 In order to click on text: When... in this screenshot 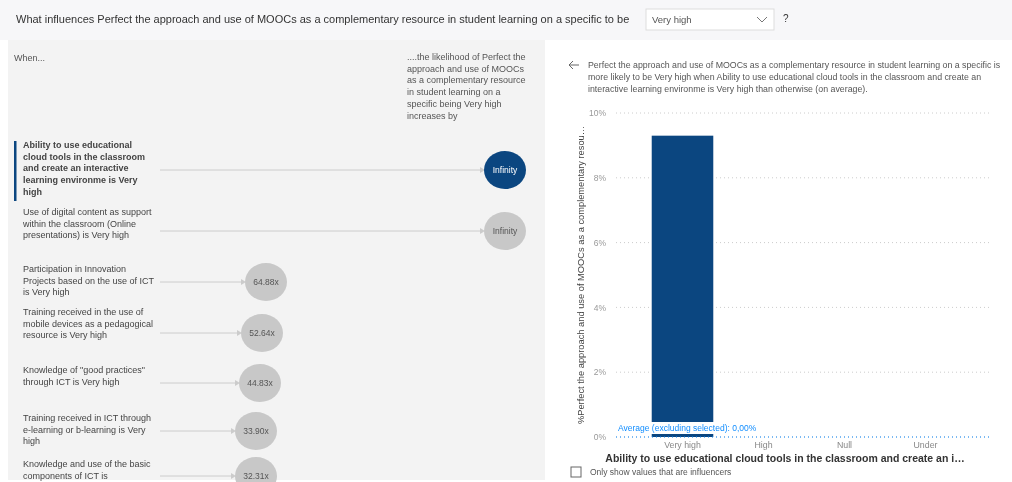, I will do `click(30, 58)`.